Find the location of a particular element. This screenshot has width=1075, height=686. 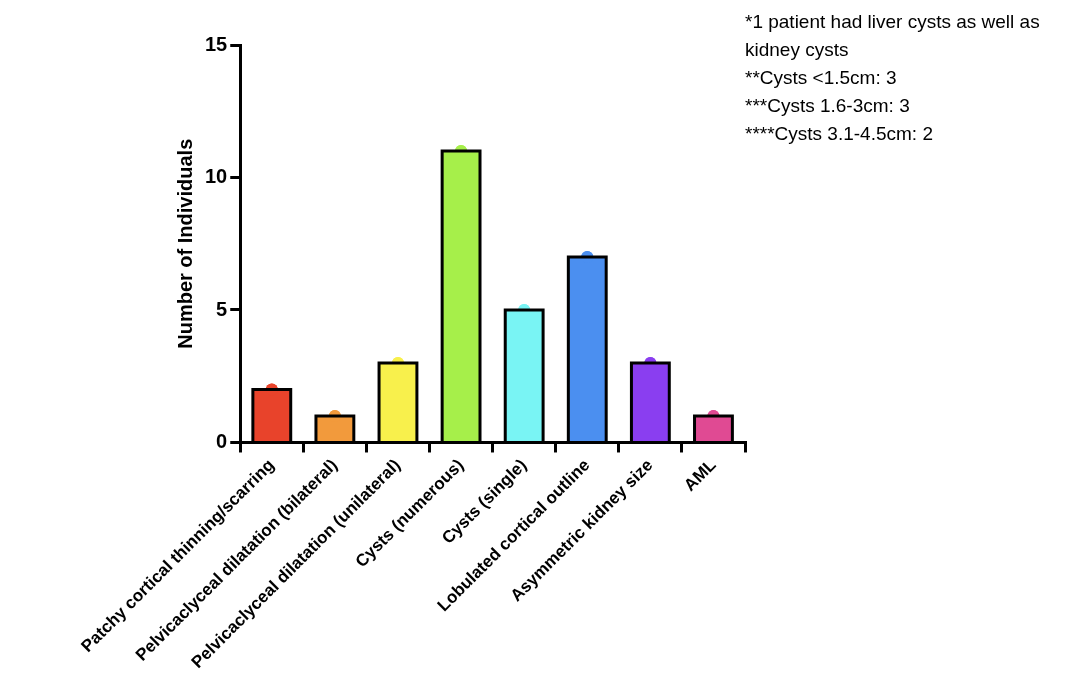

y-tick-label: 10 is located at coordinates (216, 176).